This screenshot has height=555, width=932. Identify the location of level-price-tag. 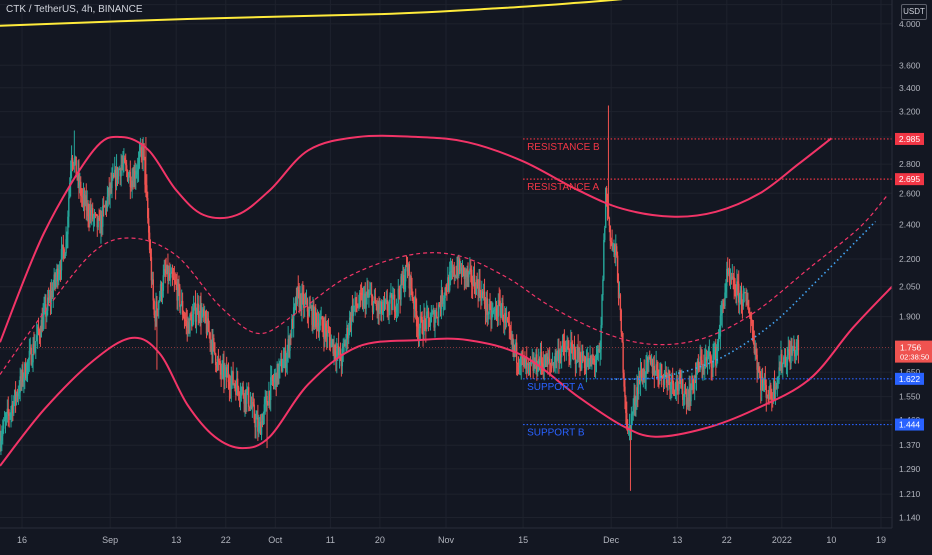
(909, 179).